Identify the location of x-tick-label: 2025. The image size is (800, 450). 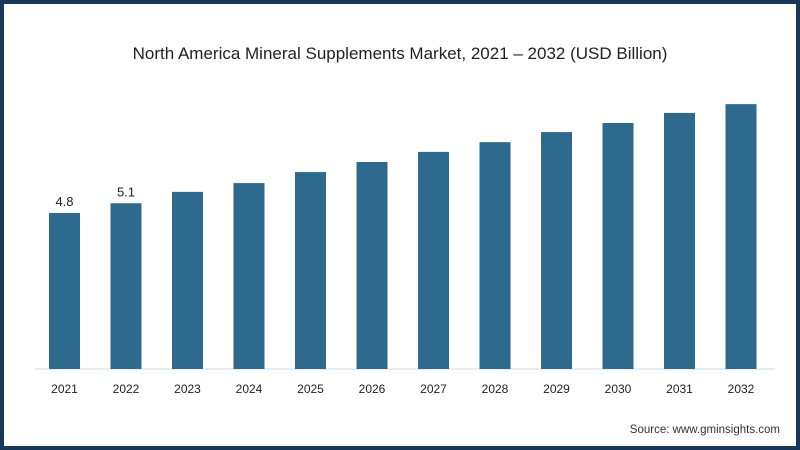
(310, 389).